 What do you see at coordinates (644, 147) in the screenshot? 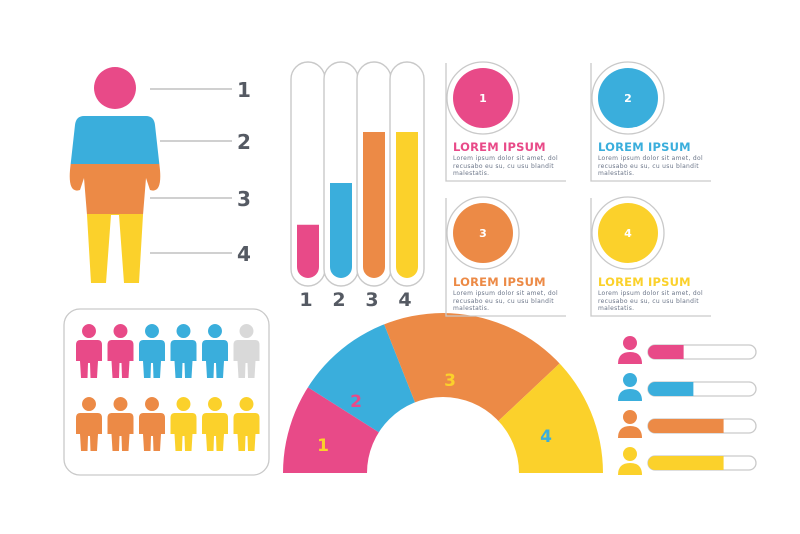
I see `card-title-2: LOREM IPSUM` at bounding box center [644, 147].